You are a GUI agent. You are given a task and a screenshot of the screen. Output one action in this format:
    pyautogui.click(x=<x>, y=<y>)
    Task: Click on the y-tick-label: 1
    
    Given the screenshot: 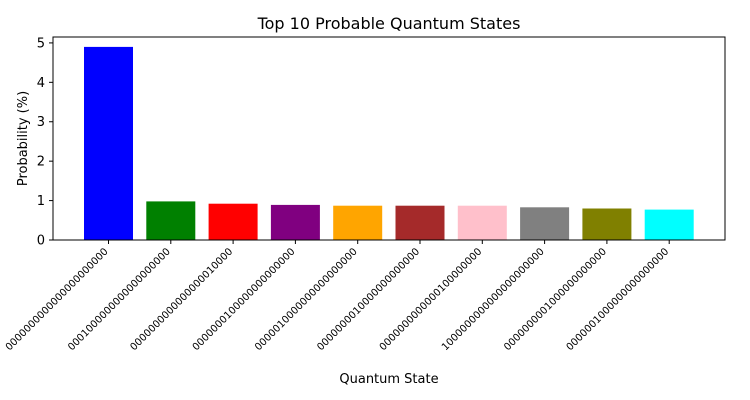 What is the action you would take?
    pyautogui.click(x=41, y=201)
    